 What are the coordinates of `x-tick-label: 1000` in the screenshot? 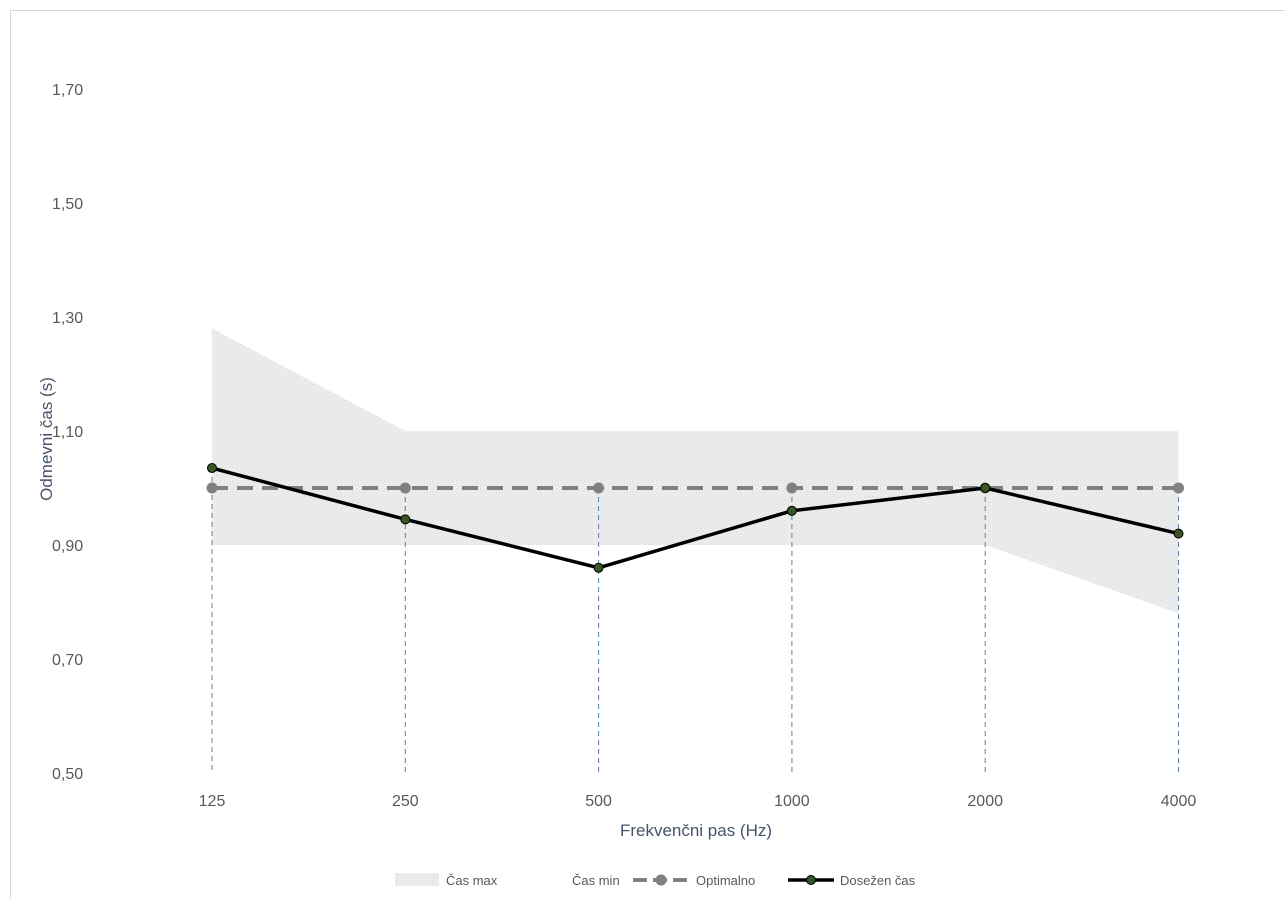 It's located at (792, 801).